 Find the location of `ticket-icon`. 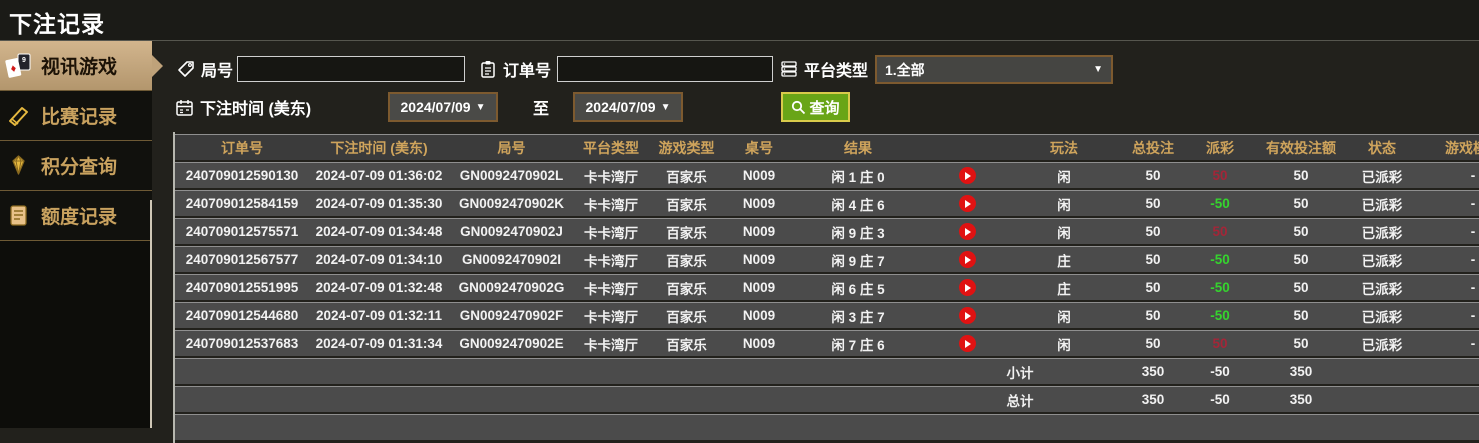

ticket-icon is located at coordinates (18, 115).